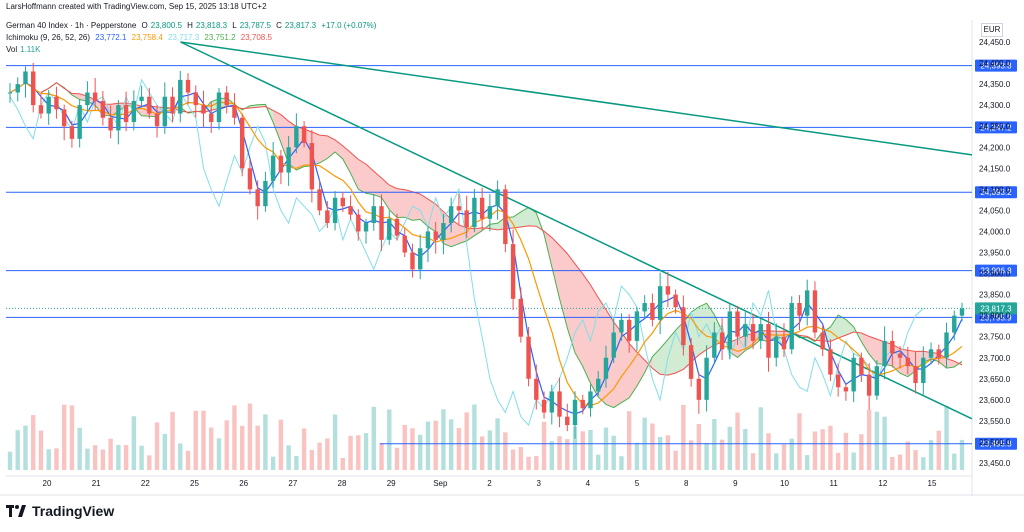 The height and width of the screenshot is (532, 1024). I want to click on volume-legend: Vol 1.11K, so click(23, 49).